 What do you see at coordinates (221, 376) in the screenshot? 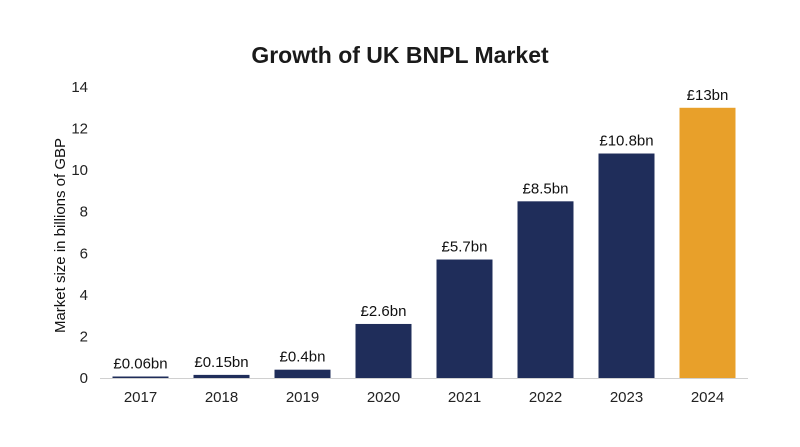
I see `bar-2018` at bounding box center [221, 376].